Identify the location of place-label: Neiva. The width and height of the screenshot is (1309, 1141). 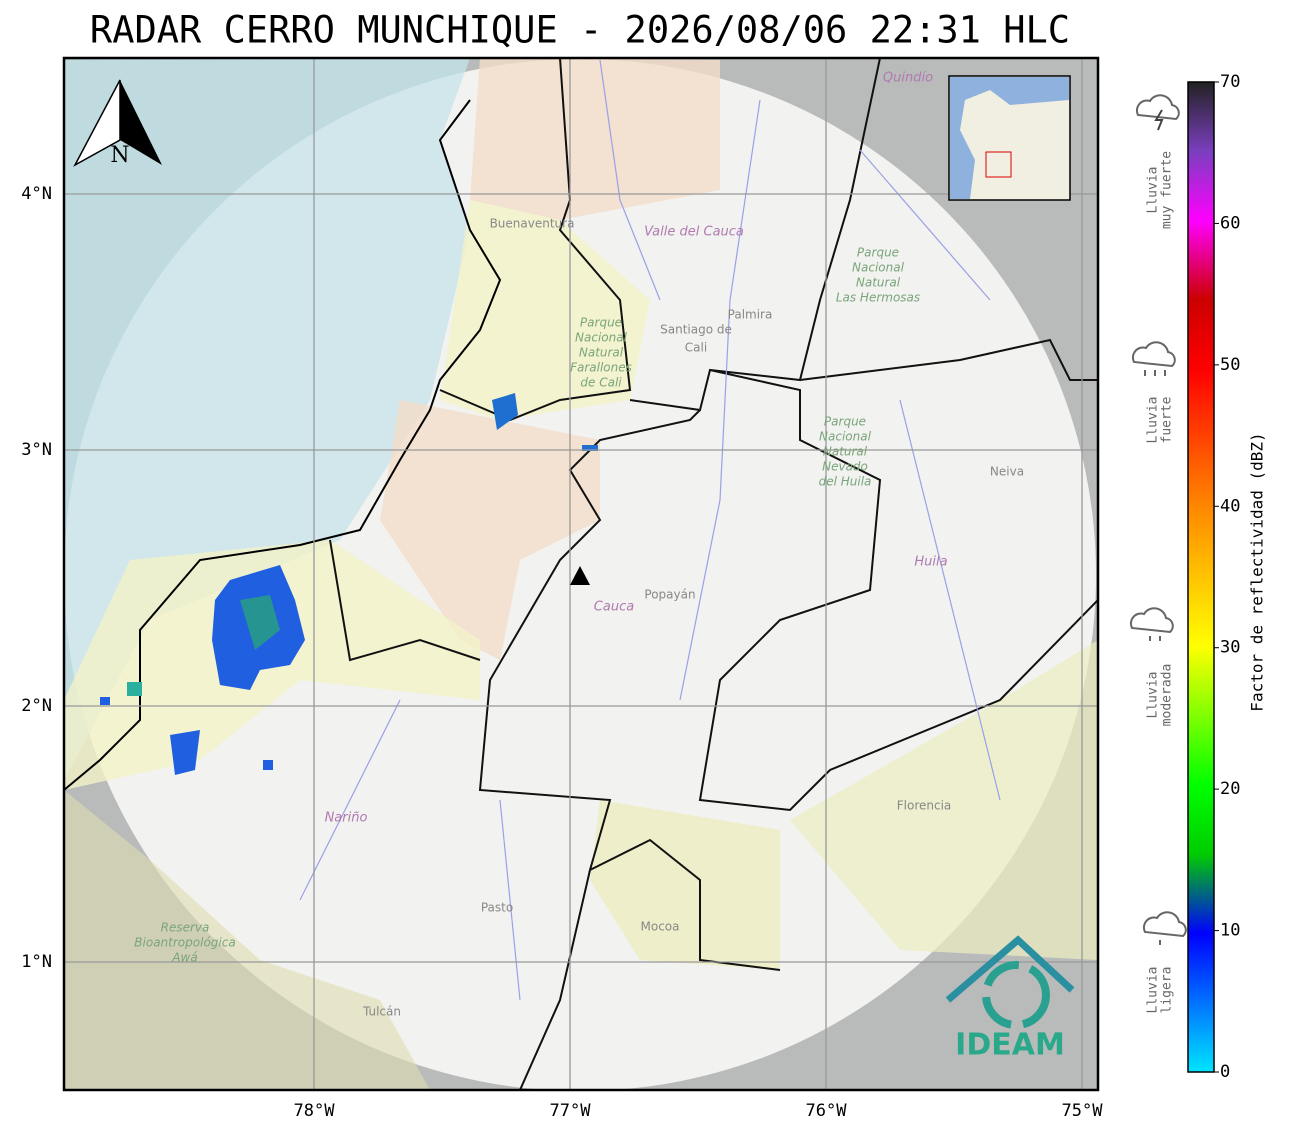
(1007, 472).